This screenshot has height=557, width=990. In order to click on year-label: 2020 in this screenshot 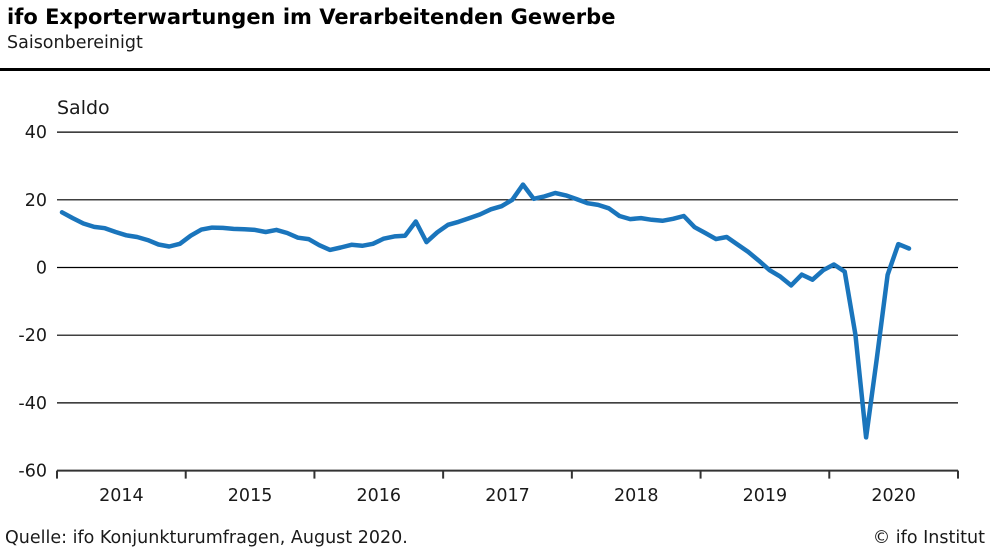, I will do `click(893, 496)`.